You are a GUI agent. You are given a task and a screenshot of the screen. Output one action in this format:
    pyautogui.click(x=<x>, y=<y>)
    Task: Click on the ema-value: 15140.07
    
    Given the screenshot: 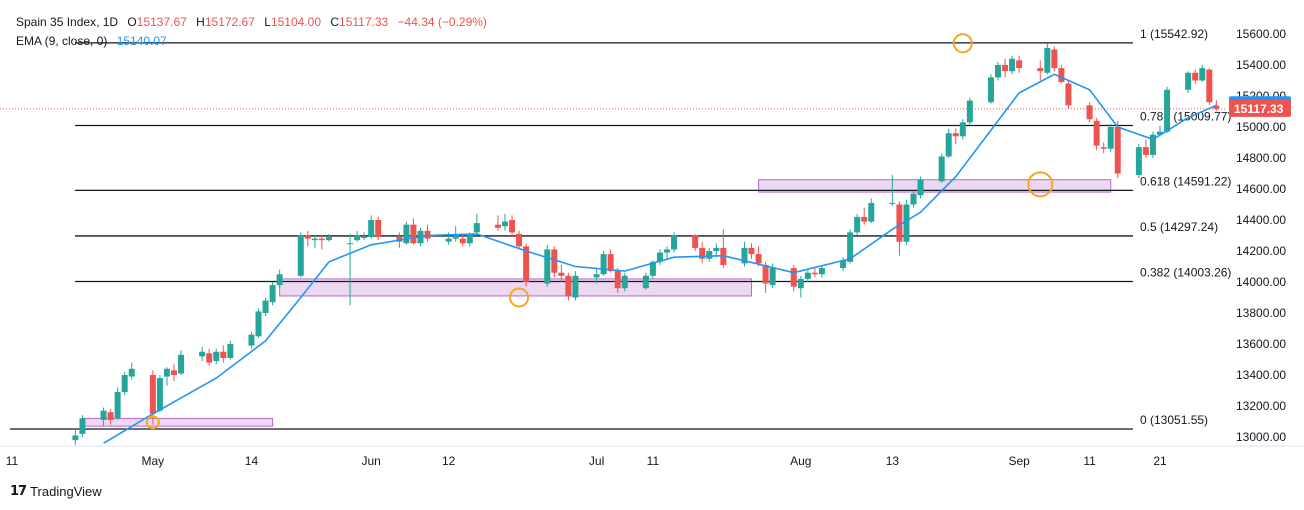 What is the action you would take?
    pyautogui.click(x=141, y=41)
    